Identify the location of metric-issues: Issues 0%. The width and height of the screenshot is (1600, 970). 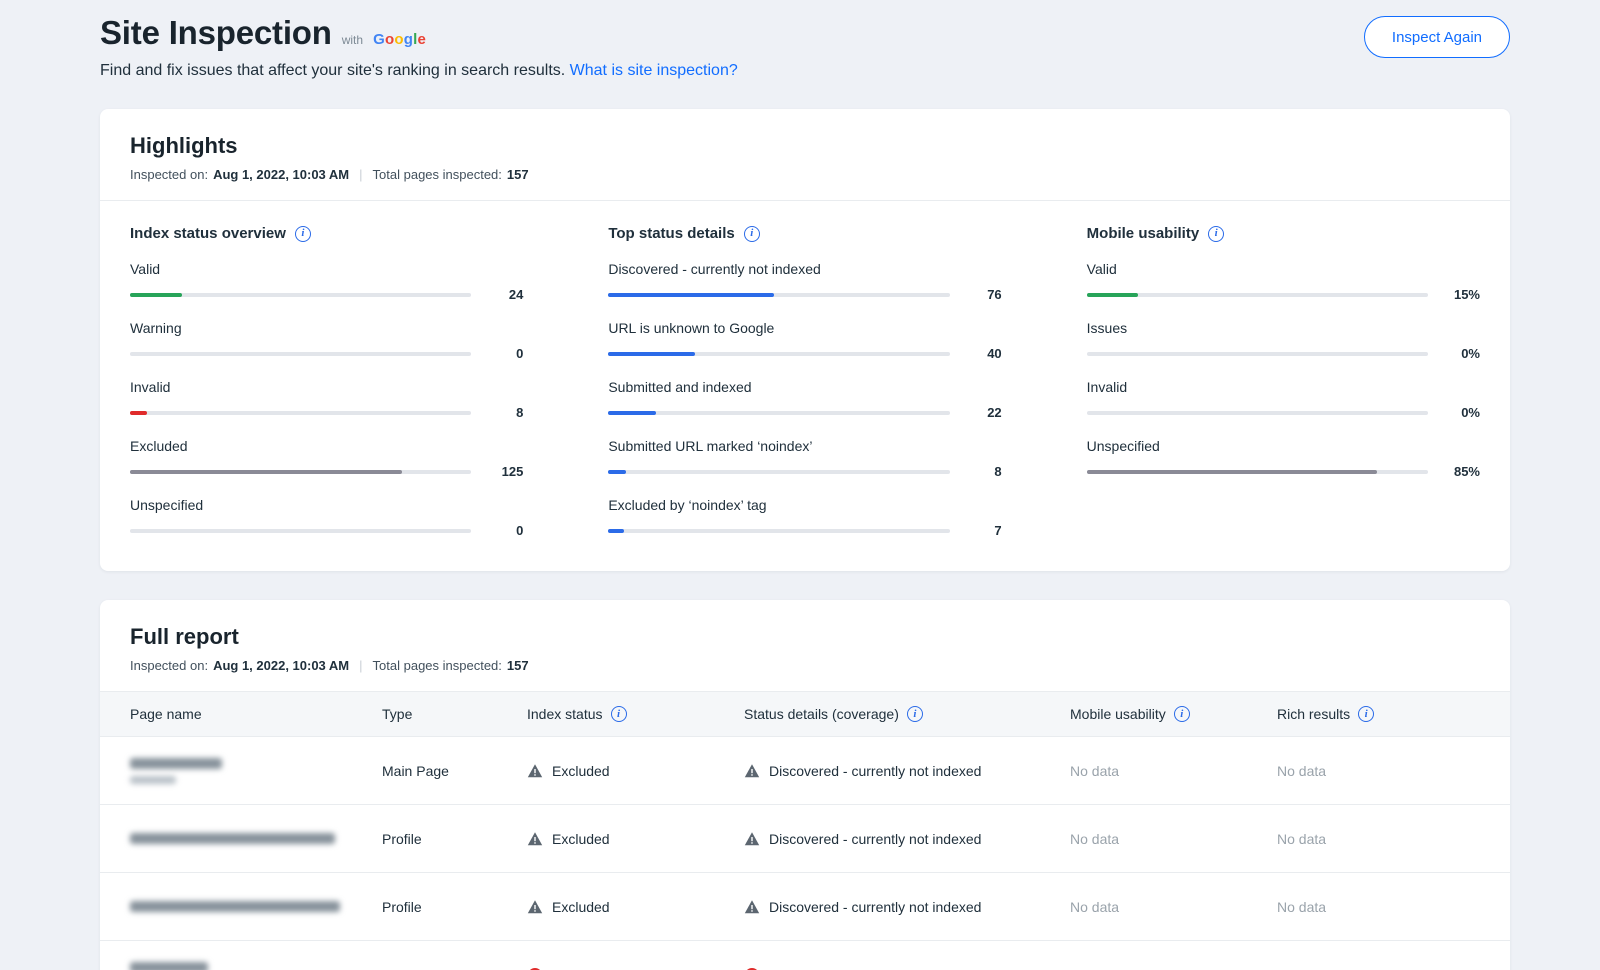
(1283, 340).